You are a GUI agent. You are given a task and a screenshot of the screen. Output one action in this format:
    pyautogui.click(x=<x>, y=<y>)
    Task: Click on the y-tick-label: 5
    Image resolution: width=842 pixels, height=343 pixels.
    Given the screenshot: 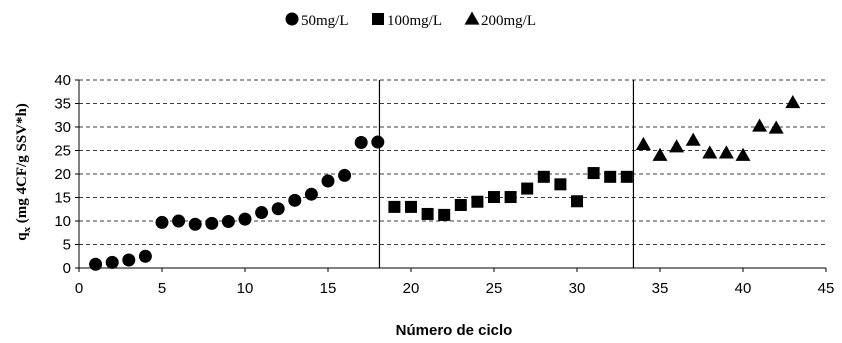 What is the action you would take?
    pyautogui.click(x=67, y=245)
    